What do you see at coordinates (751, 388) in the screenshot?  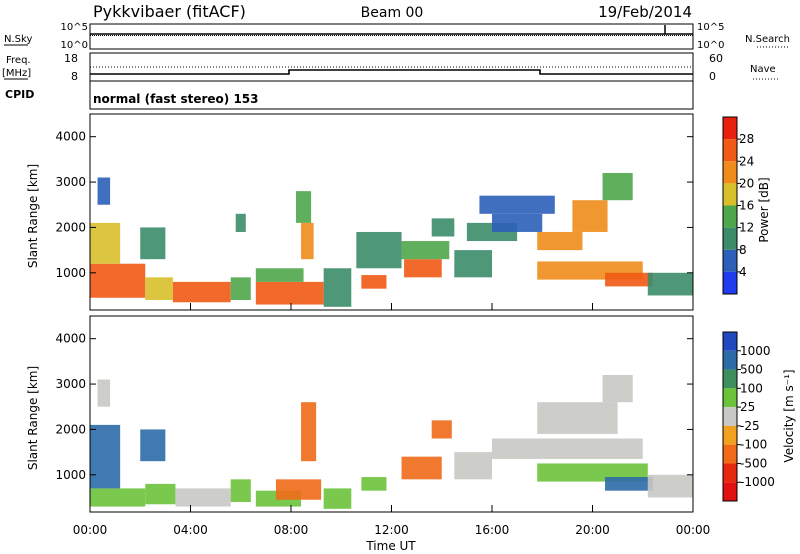 I see `velocity-scale-tick-label: 100` at bounding box center [751, 388].